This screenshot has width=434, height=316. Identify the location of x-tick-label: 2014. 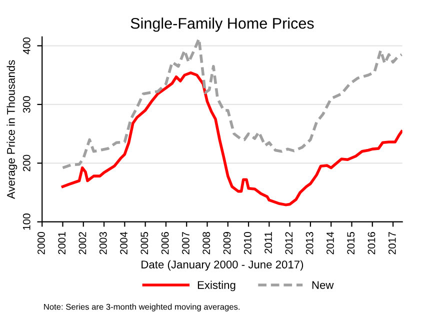
(330, 243).